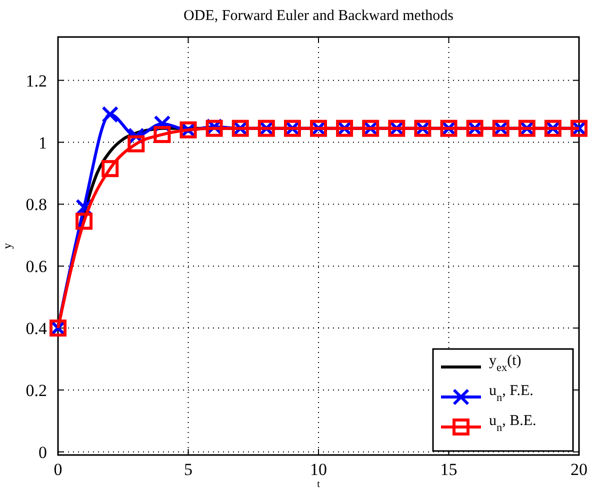 This screenshot has width=591, height=490. Describe the element at coordinates (7, 246) in the screenshot. I see `y-axis-title: y` at that location.